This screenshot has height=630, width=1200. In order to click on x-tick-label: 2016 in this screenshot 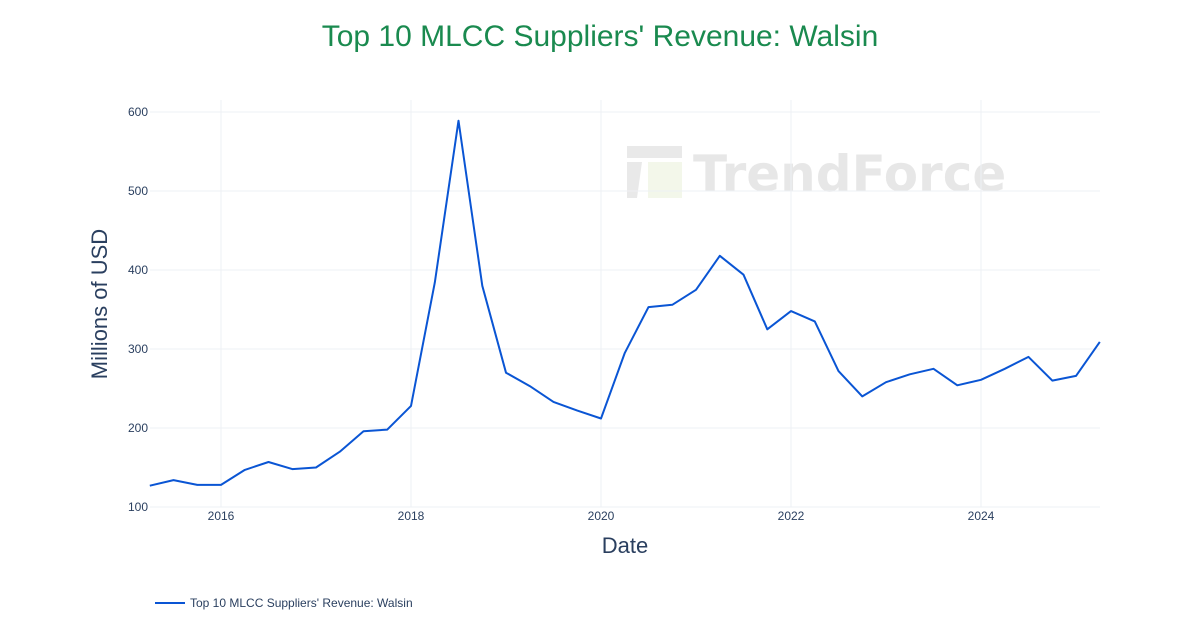, I will do `click(221, 516)`.